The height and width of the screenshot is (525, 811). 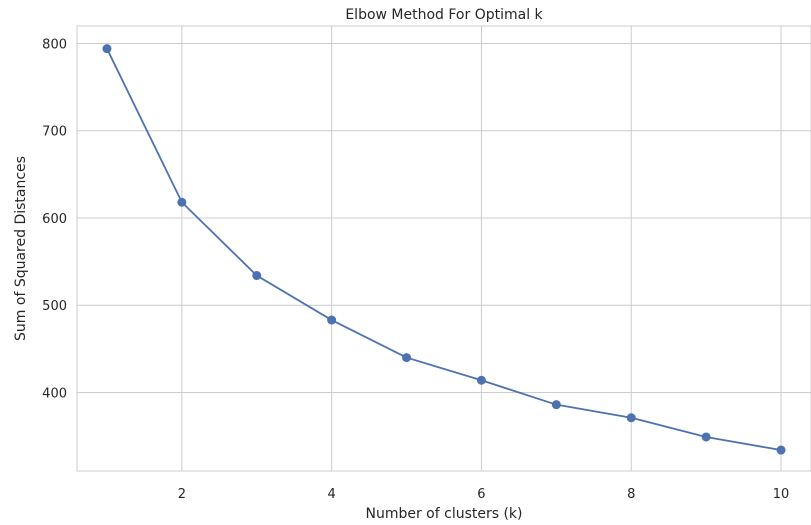 What do you see at coordinates (781, 494) in the screenshot?
I see `x-tick-label: 10` at bounding box center [781, 494].